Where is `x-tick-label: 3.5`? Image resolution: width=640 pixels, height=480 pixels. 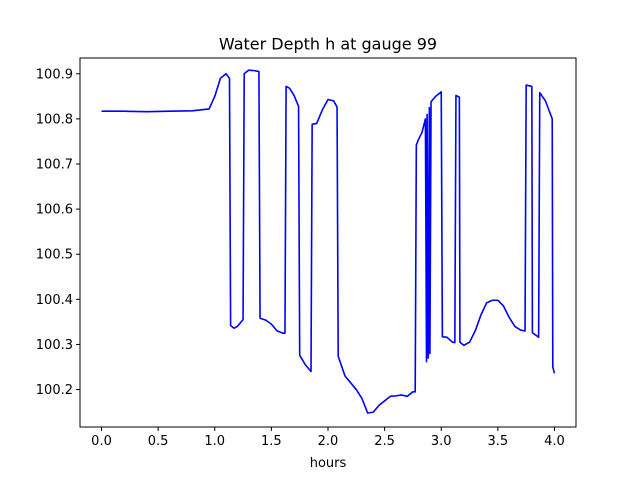 x-tick-label: 3.5 is located at coordinates (498, 441).